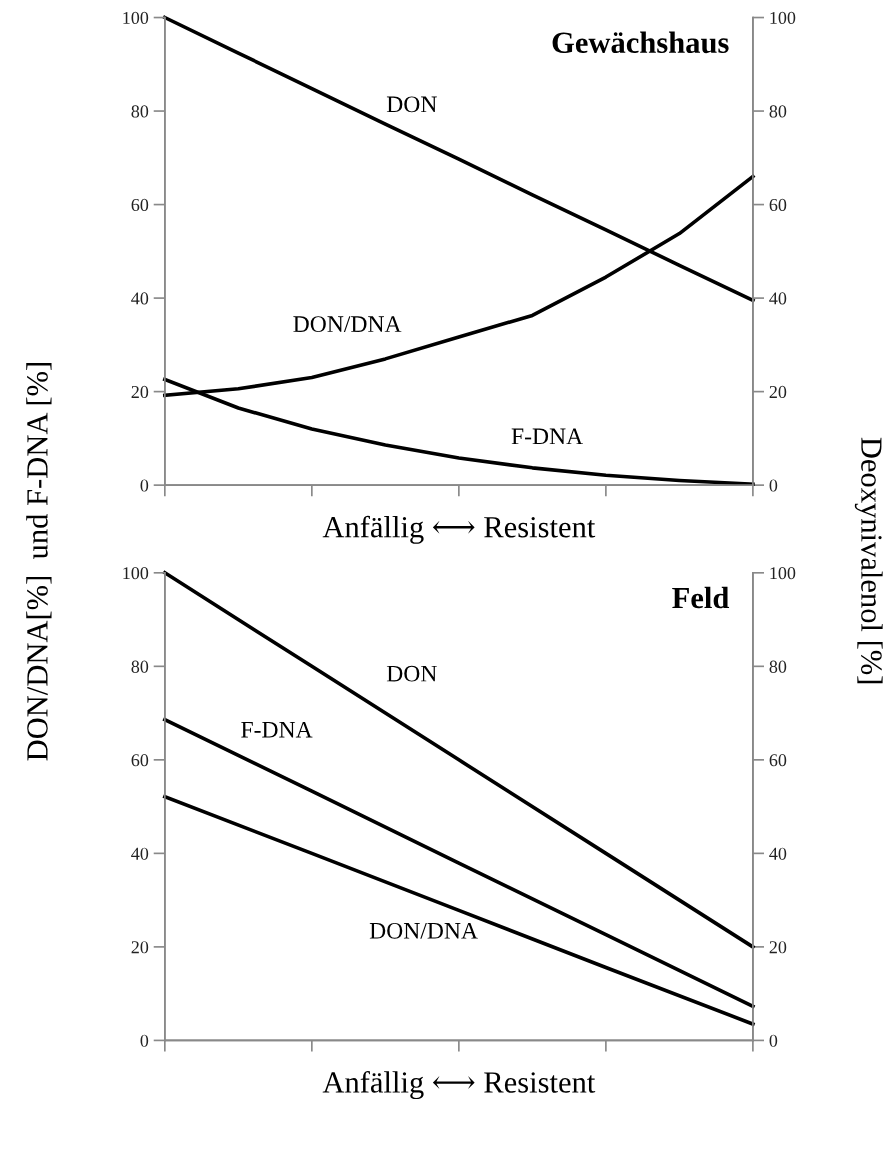 Image resolution: width=891 pixels, height=1169 pixels. I want to click on chart-title: Gewächshaus, so click(640, 42).